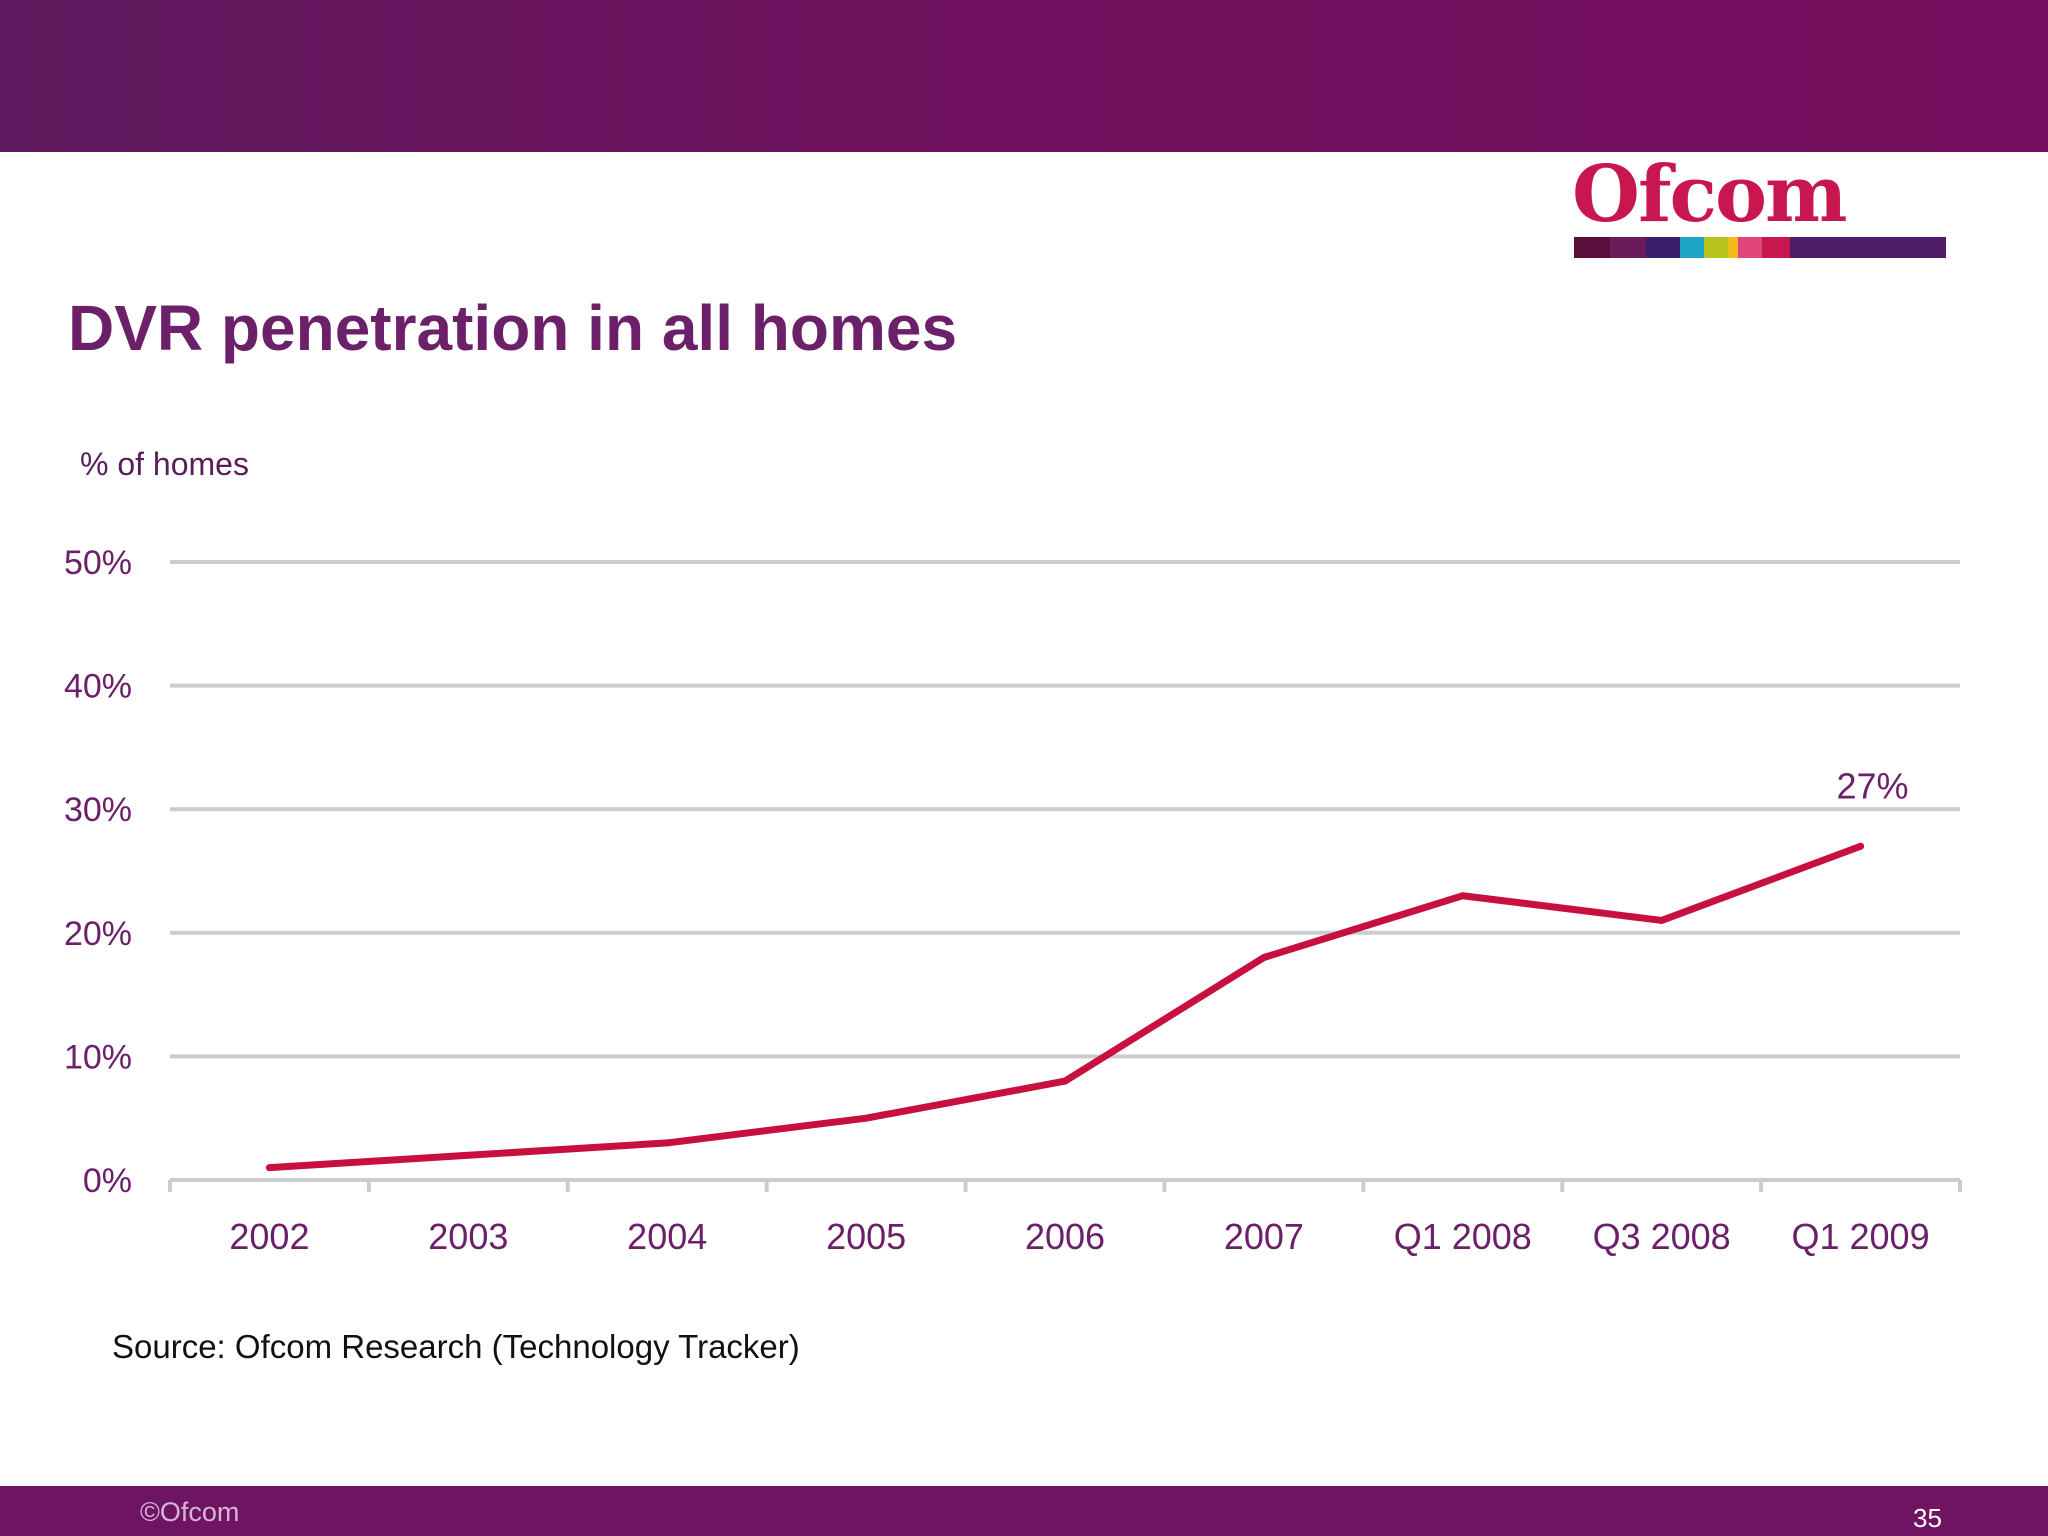 This screenshot has height=1536, width=2048. What do you see at coordinates (1662, 1236) in the screenshot?
I see `x-tick-label: Q3 2008` at bounding box center [1662, 1236].